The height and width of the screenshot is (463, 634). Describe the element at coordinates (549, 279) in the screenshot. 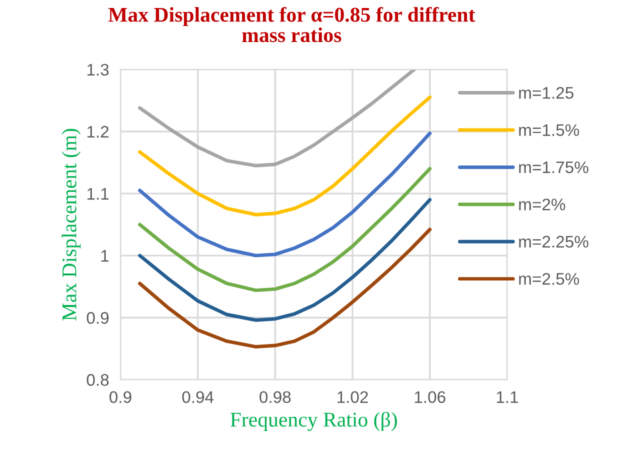

I see `legend-label: m=2.5%` at that location.